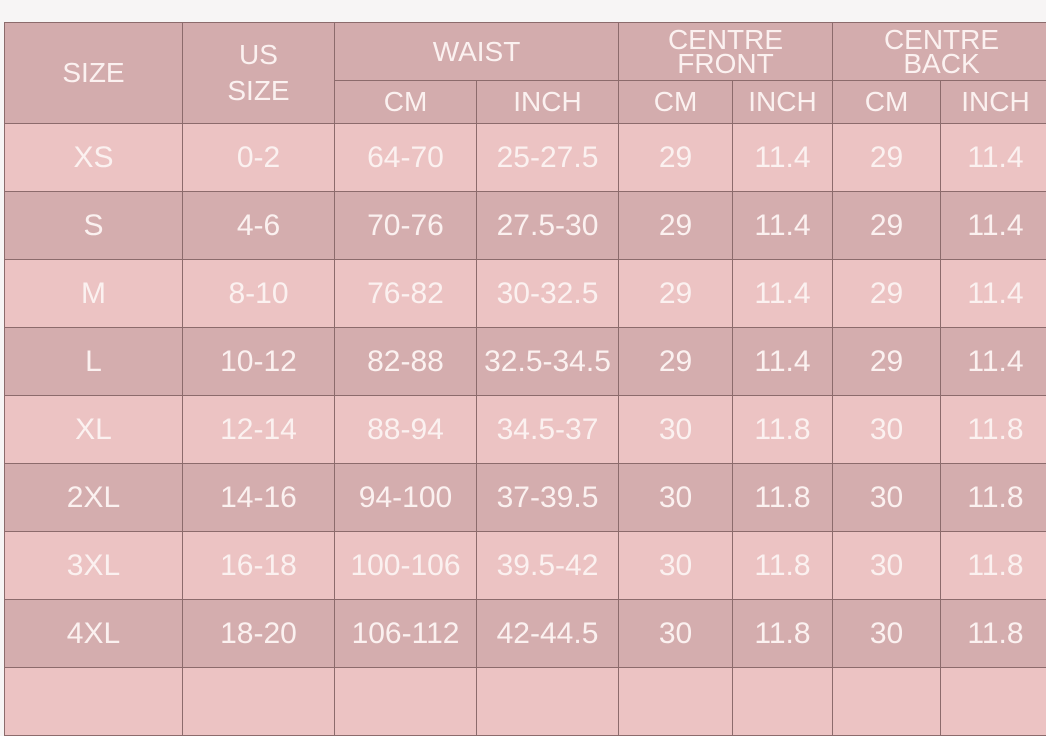 The height and width of the screenshot is (736, 1046). Describe the element at coordinates (94, 634) in the screenshot. I see `cell-size: 4XL` at that location.